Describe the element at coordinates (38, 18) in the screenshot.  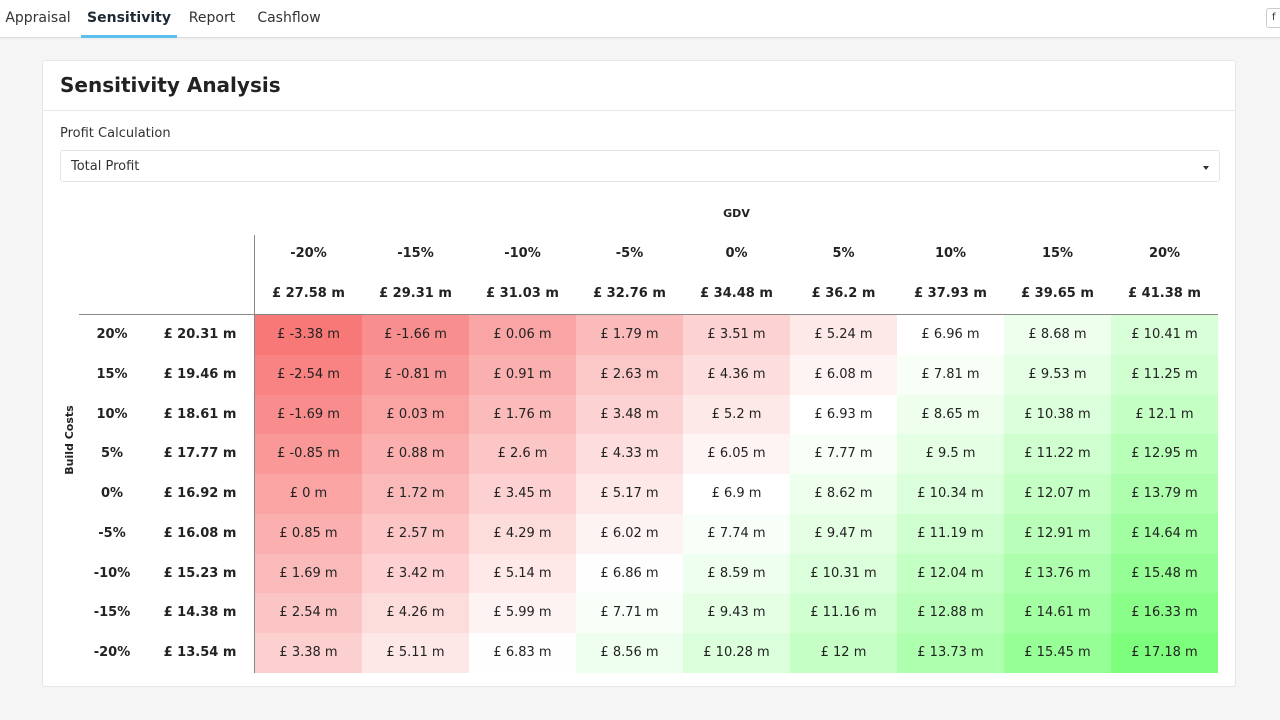
I see `tab-appraisal: Appraisal` at that location.